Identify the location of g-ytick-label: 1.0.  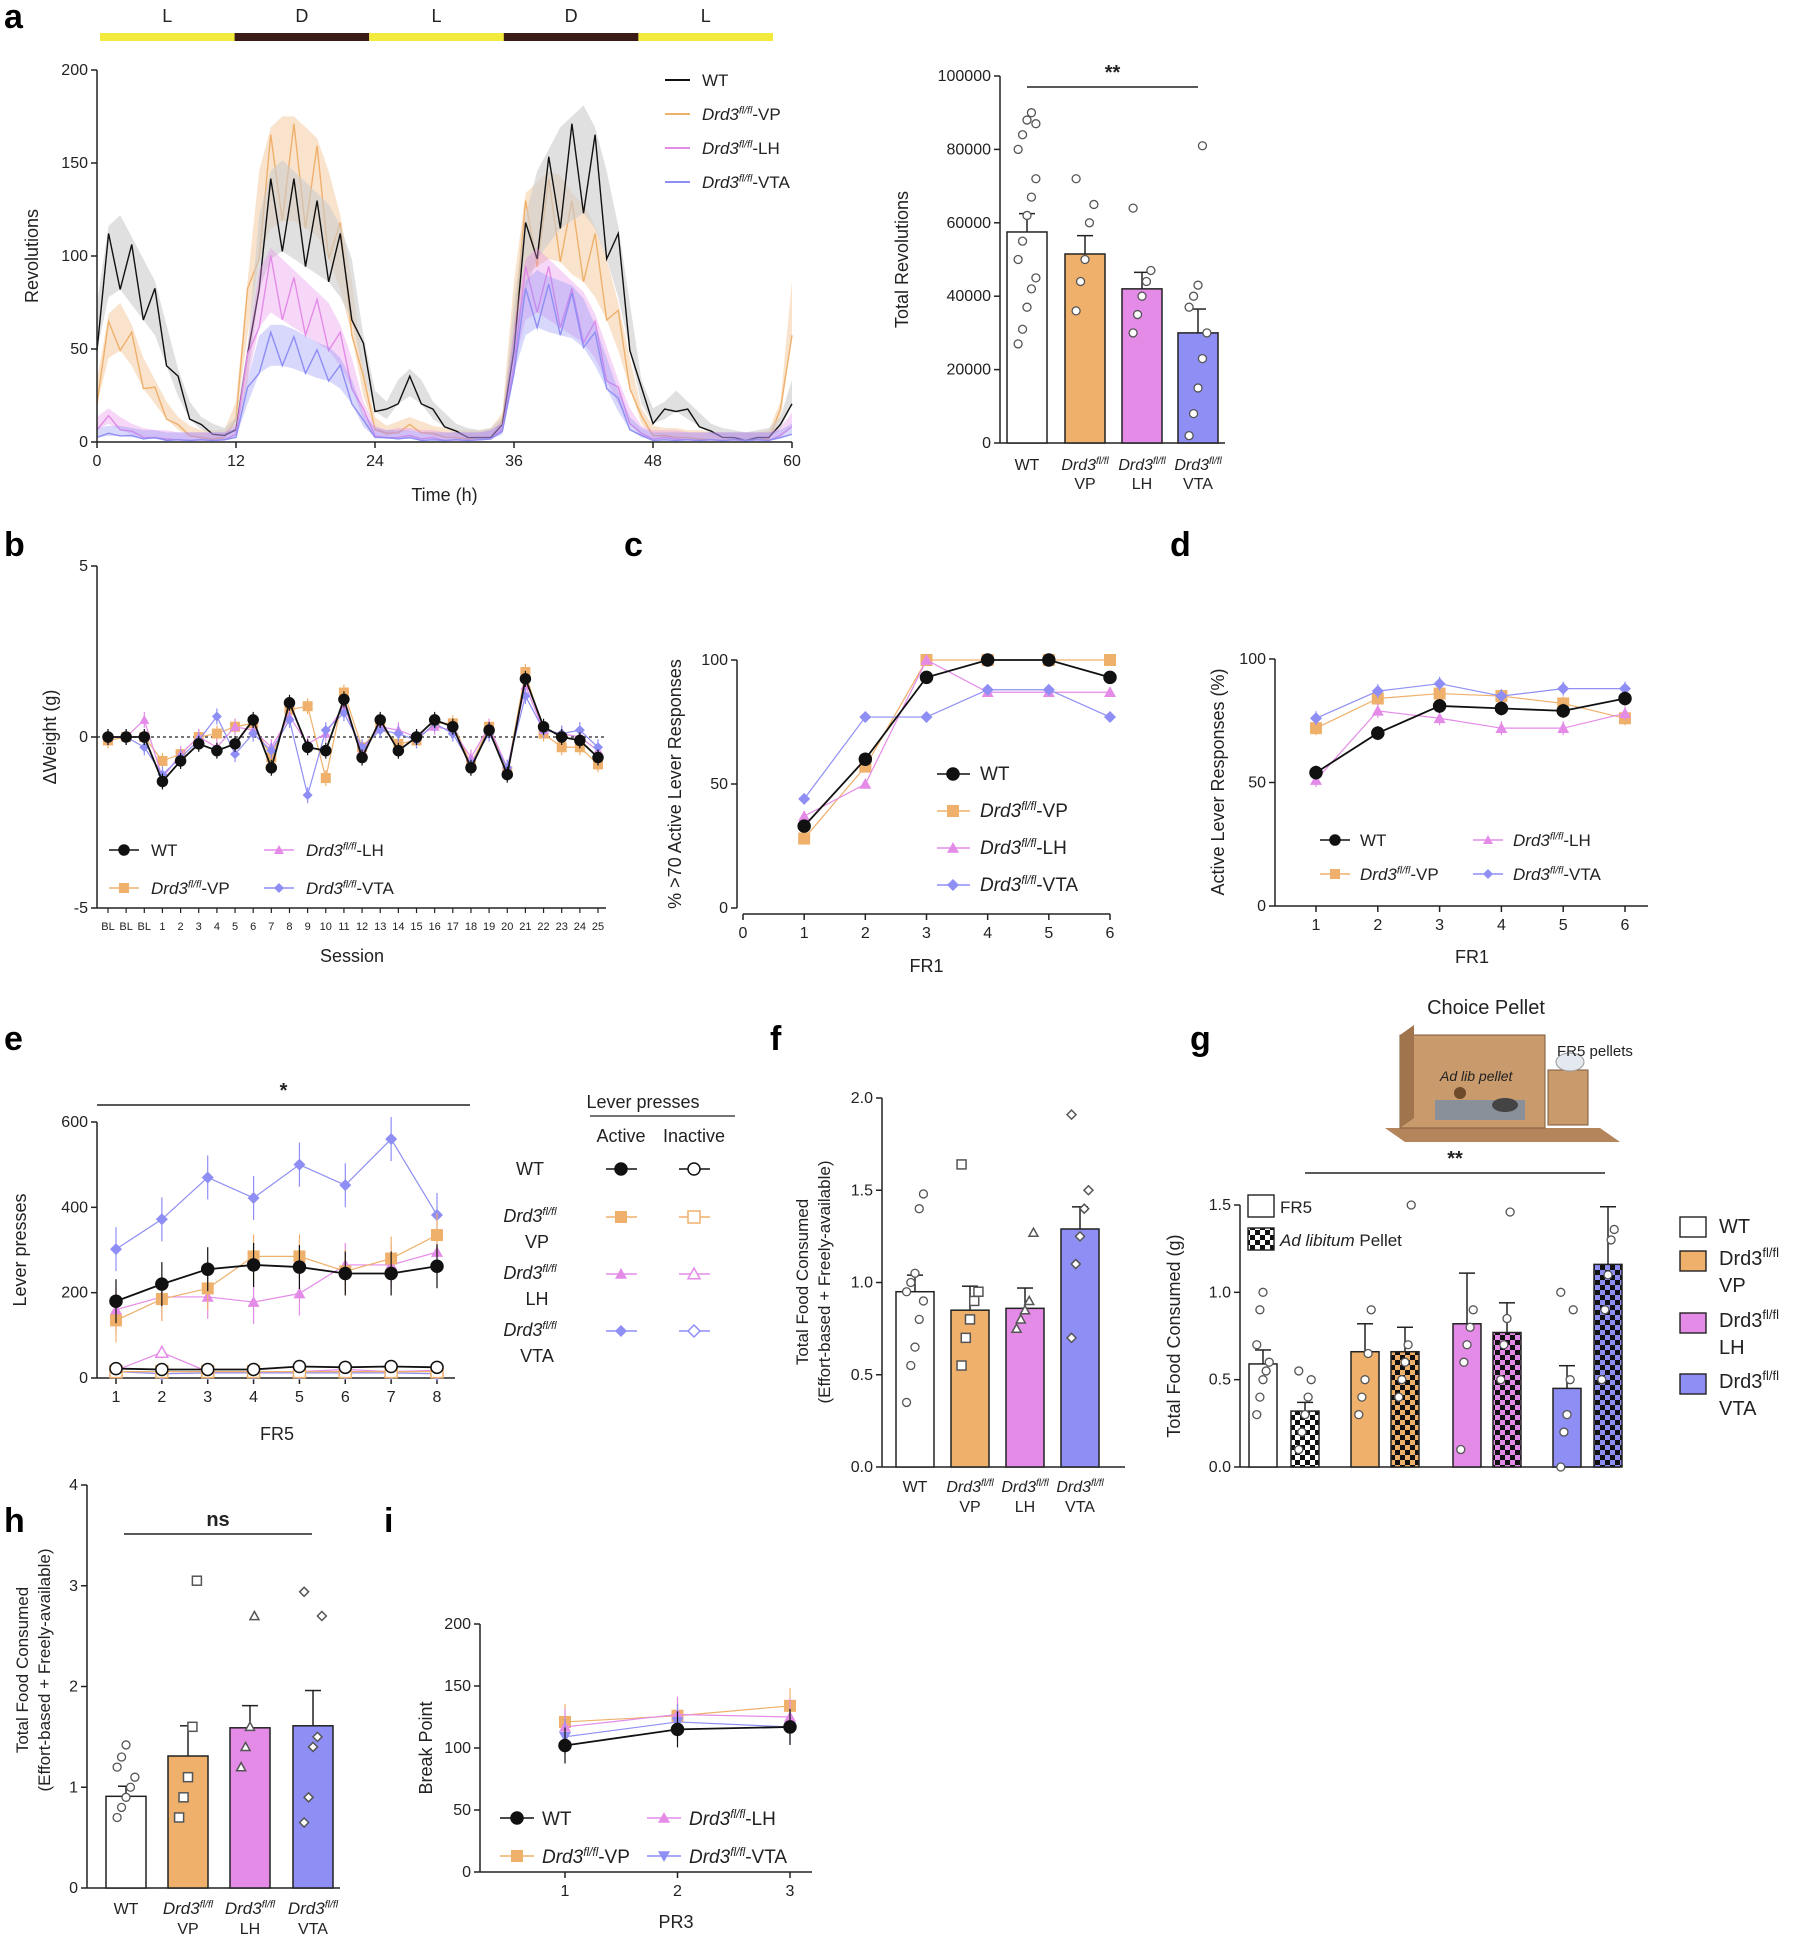
(1220, 1292).